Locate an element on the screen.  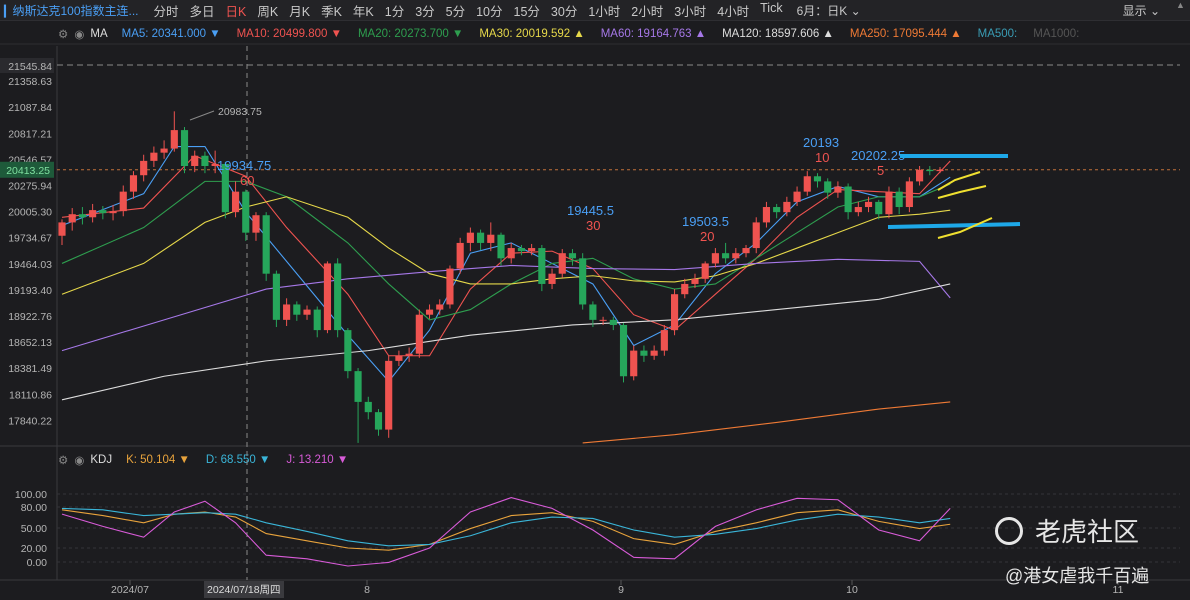
ma-line-ma60 is located at coordinates (506, 305).